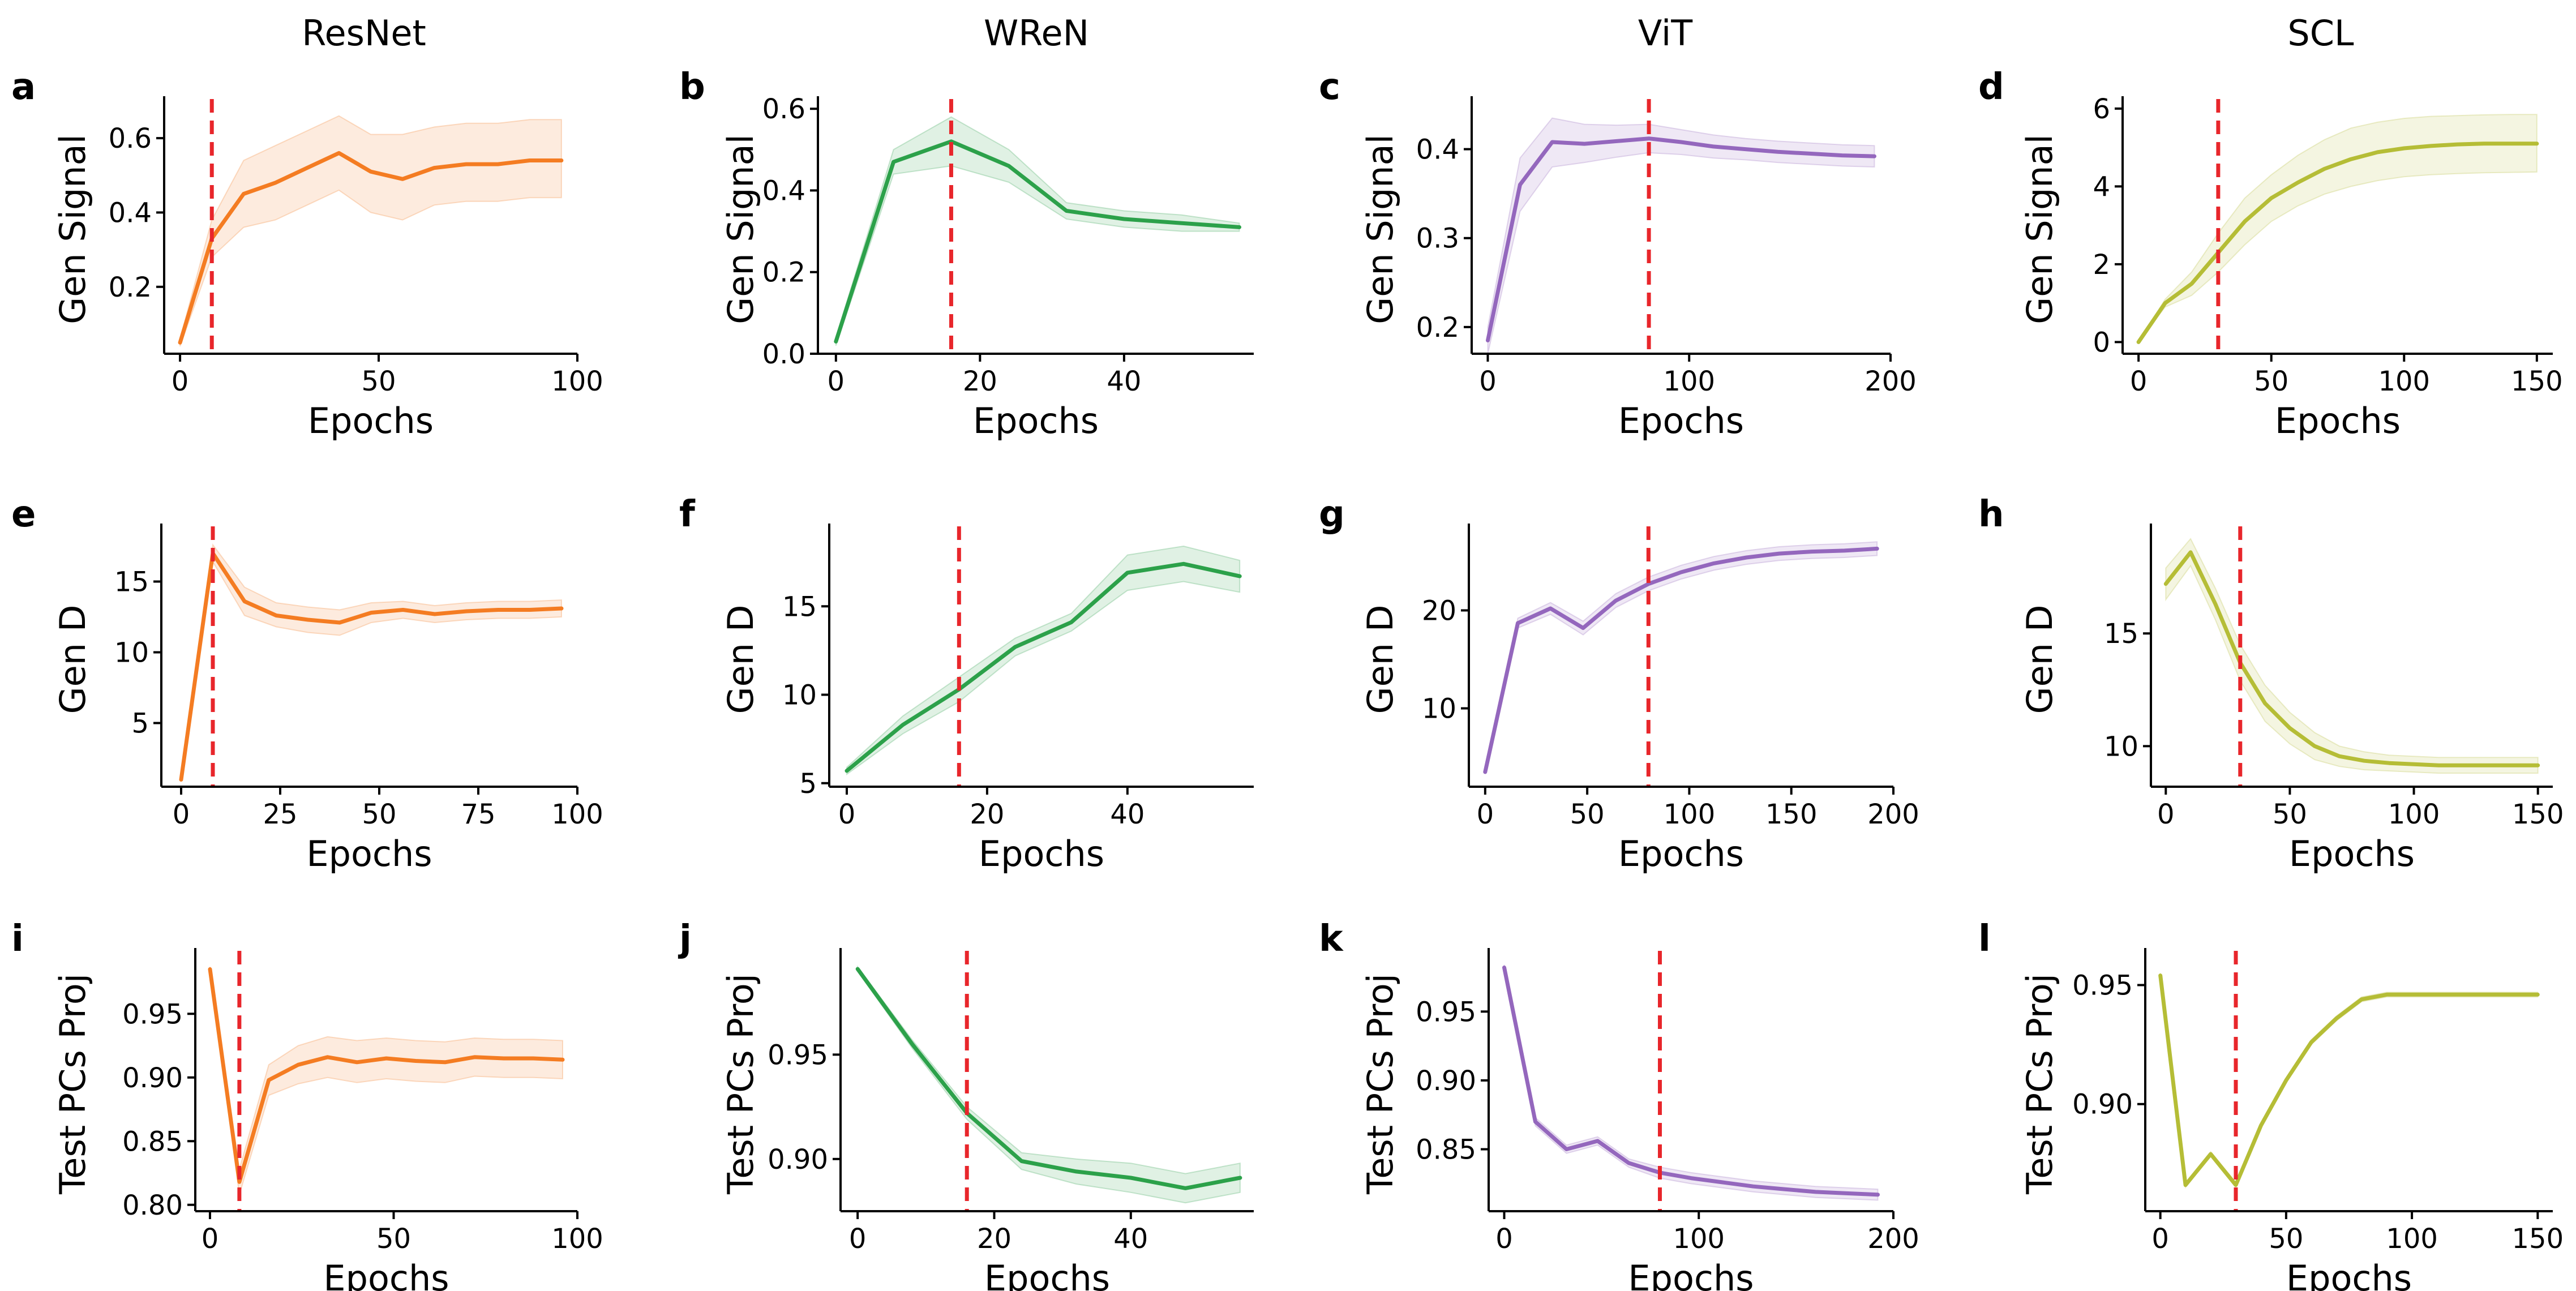 This screenshot has height=1291, width=2576. I want to click on y-tick-label-h: 10, so click(2121, 746).